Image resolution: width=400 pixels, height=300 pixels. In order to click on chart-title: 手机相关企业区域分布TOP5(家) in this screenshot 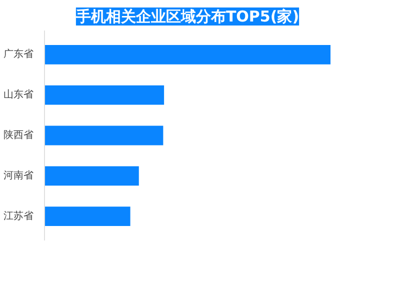, I will do `click(187, 17)`.